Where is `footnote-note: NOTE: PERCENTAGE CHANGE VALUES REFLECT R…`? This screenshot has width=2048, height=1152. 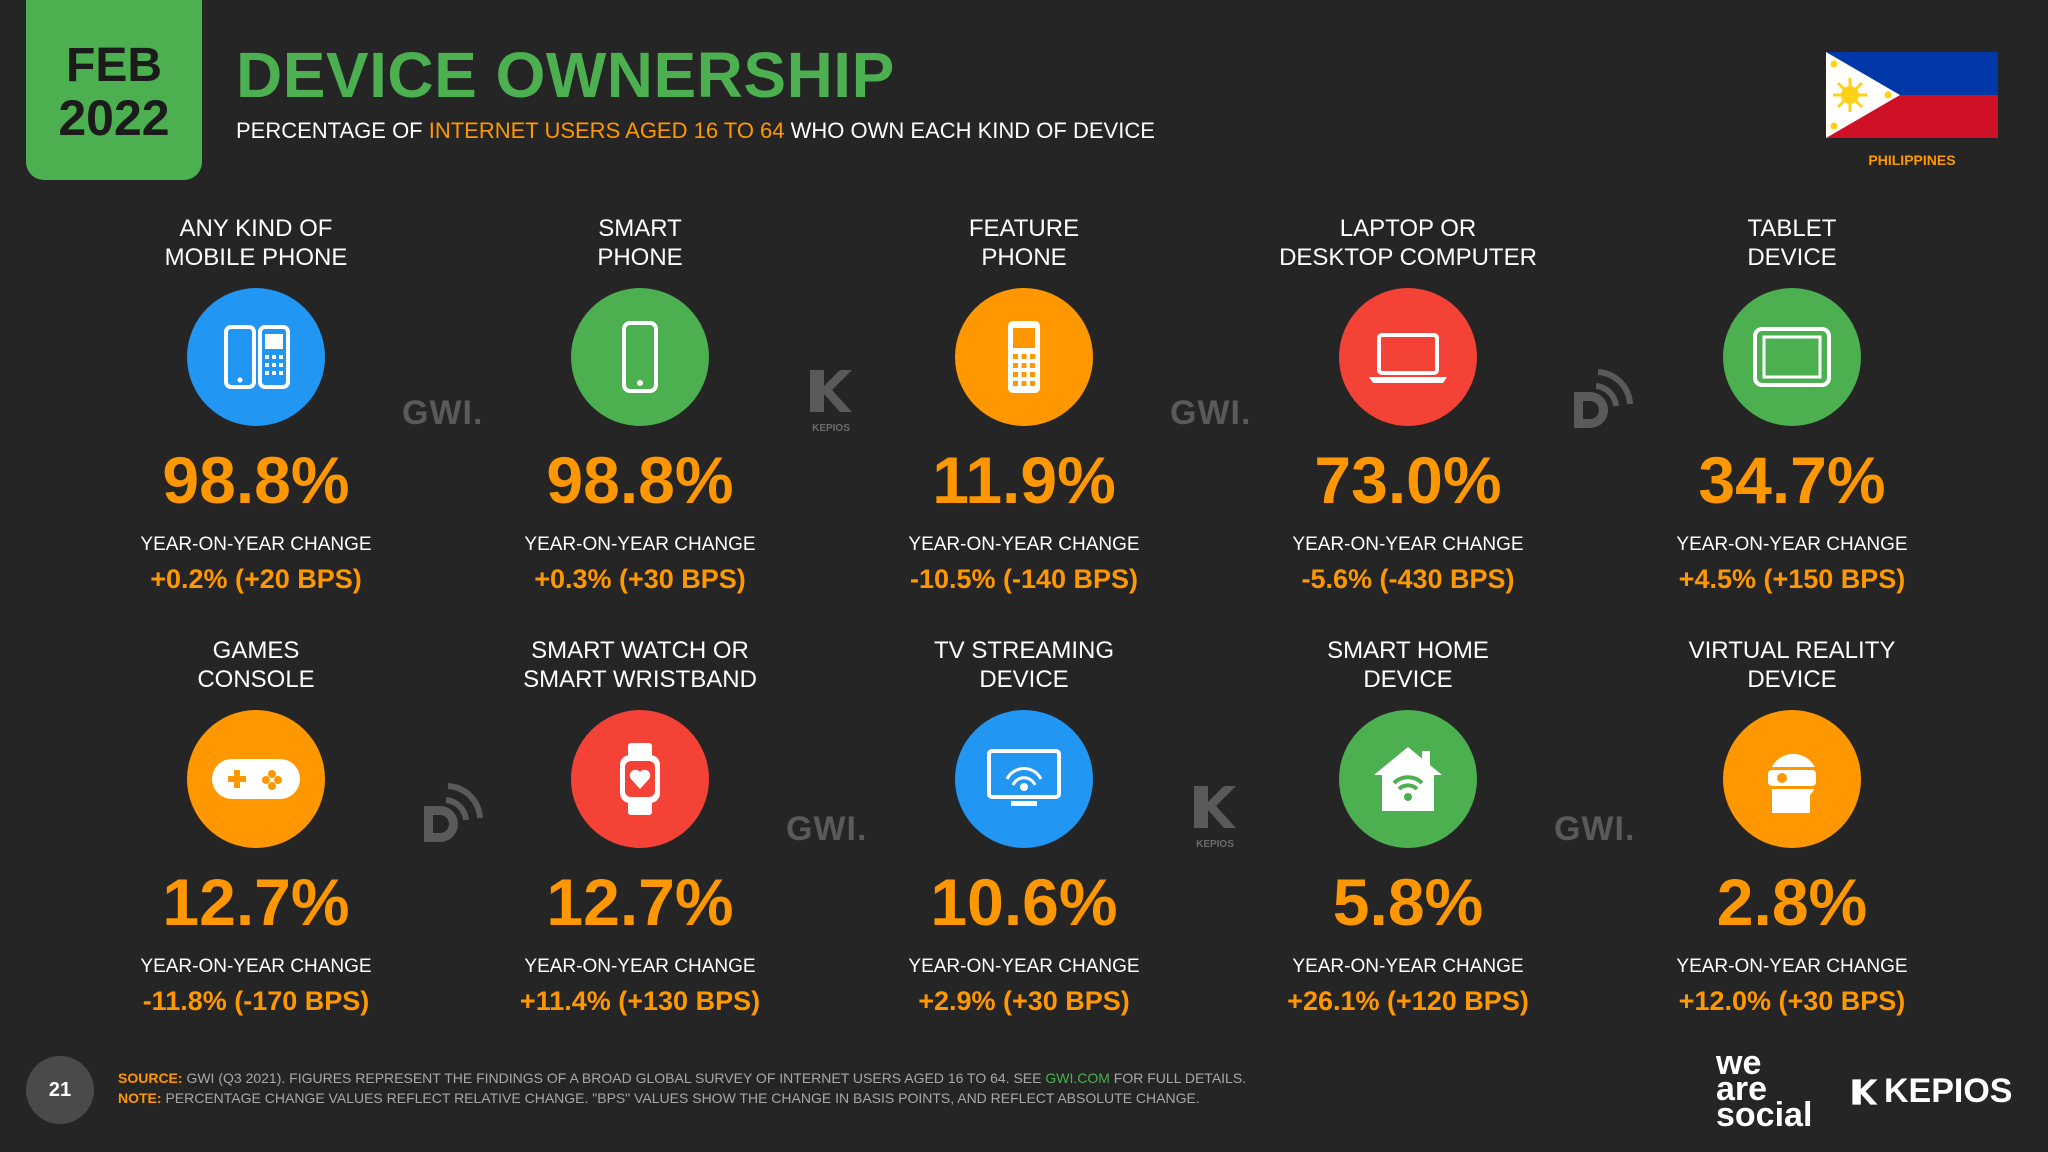 footnote-note: NOTE: PERCENTAGE CHANGE VALUES REFLECT R… is located at coordinates (659, 1098).